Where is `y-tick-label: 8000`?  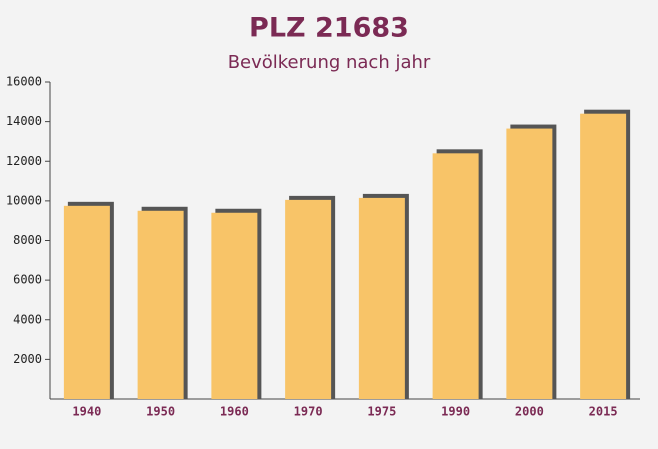
y-tick-label: 8000 is located at coordinates (27, 240).